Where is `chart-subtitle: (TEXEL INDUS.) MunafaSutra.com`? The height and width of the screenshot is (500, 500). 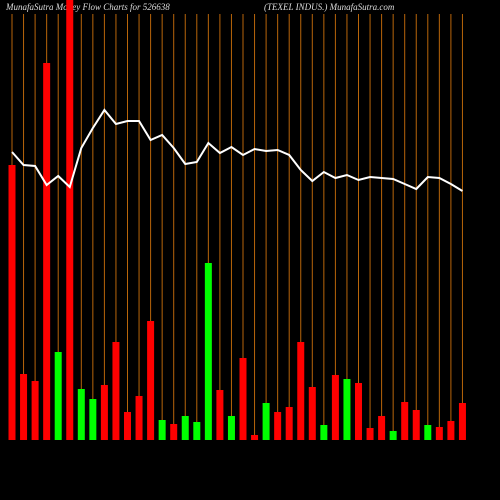
chart-subtitle: (TEXEL INDUS.) MunafaSutra.com is located at coordinates (329, 7).